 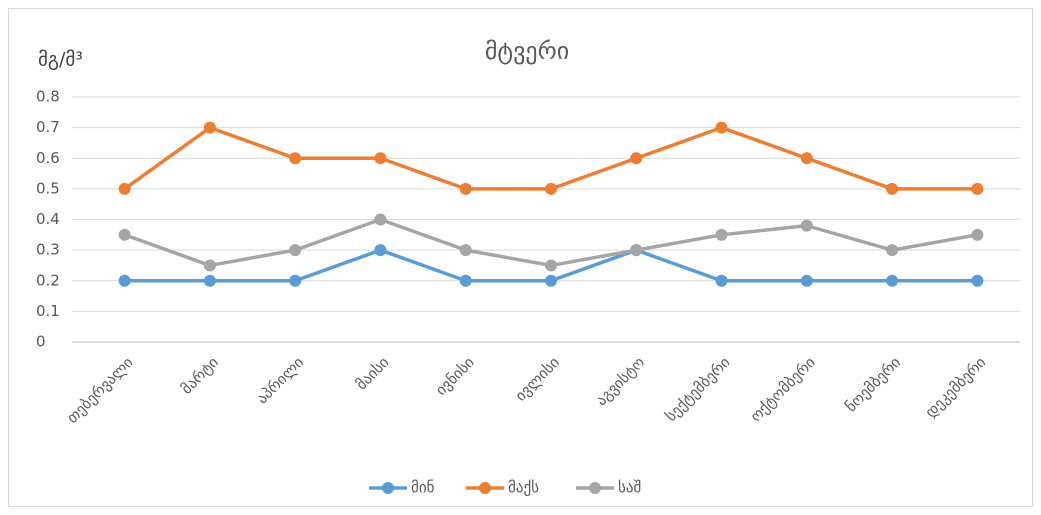 I want to click on y-tick-label: 0.3, so click(x=48, y=250).